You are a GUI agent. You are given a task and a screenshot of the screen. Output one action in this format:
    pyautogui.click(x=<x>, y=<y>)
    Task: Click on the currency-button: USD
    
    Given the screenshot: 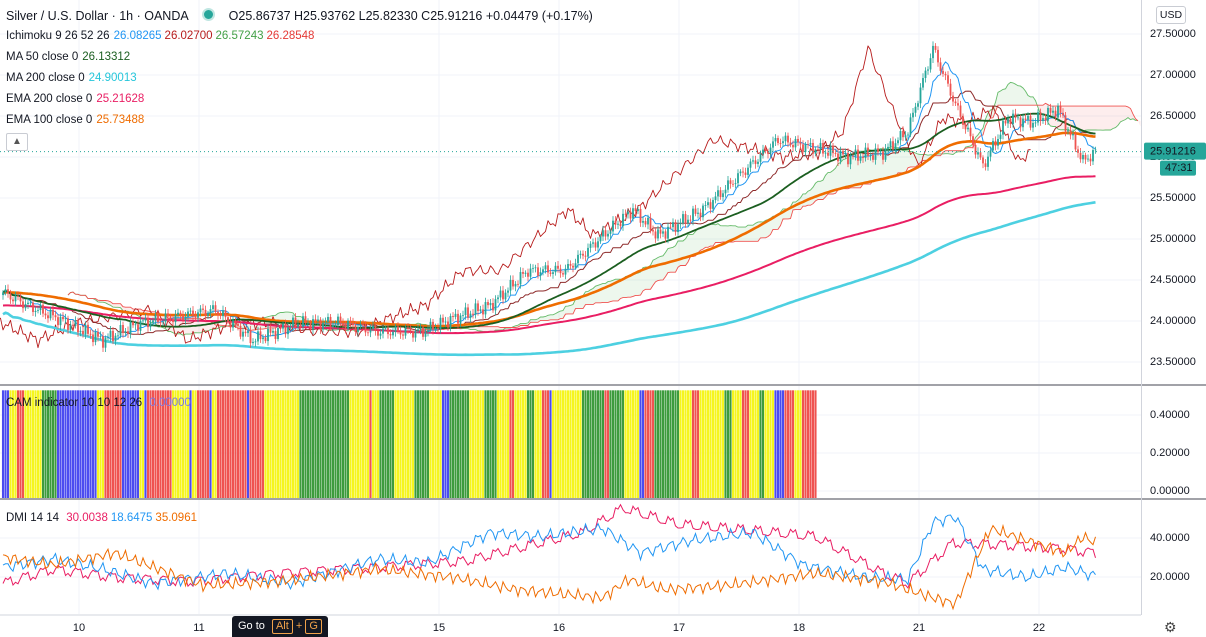 What is the action you would take?
    pyautogui.click(x=1171, y=15)
    